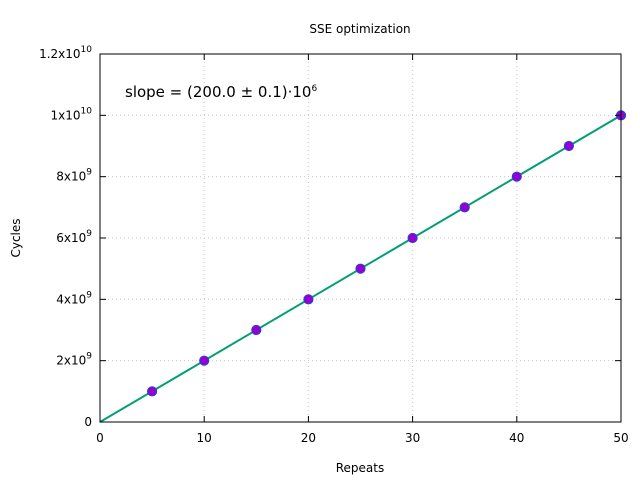  Describe the element at coordinates (362, 438) in the screenshot. I see `x-tick-labels: 0 10 20 30 40 50` at that location.